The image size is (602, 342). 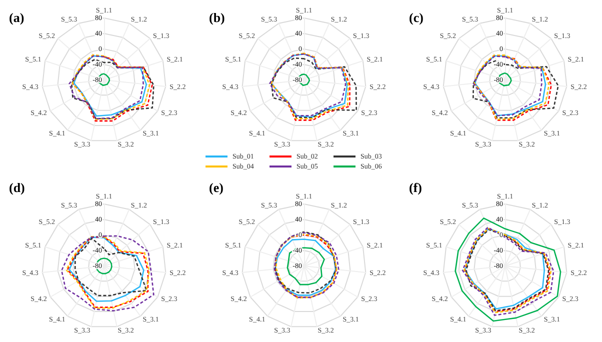 I want to click on chart-title: (b), so click(x=217, y=17).